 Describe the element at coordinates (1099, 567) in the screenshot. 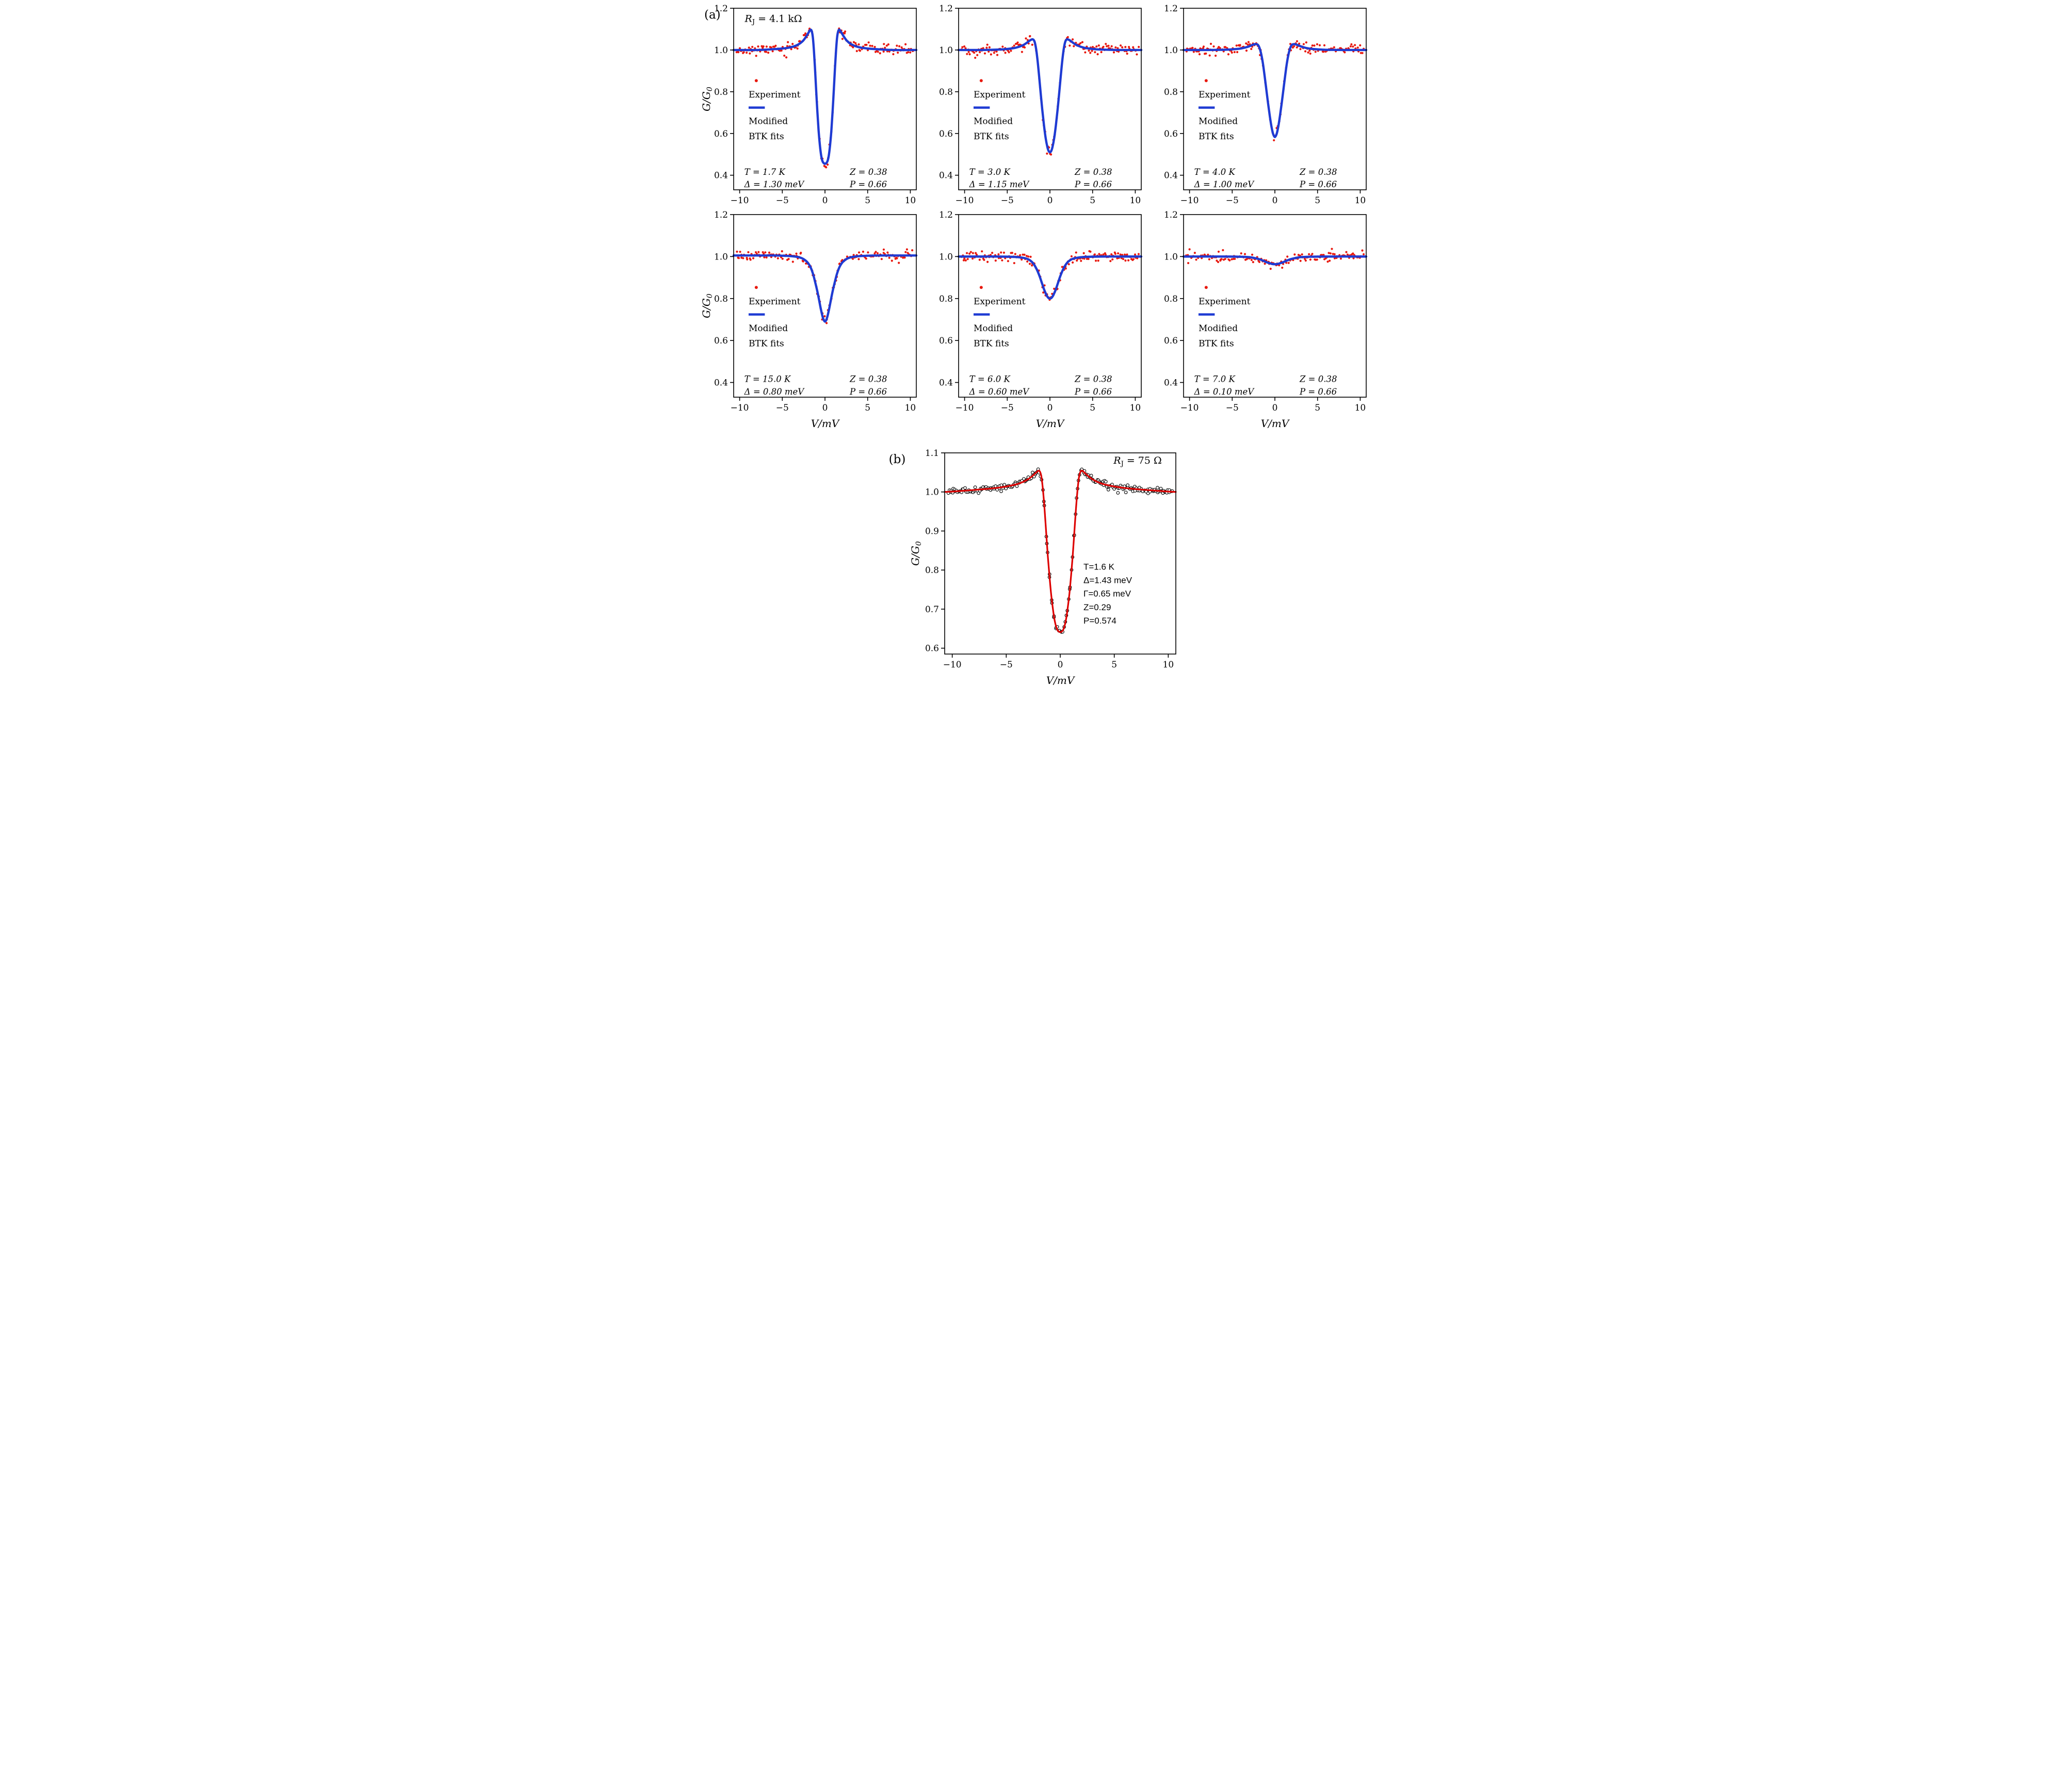

I see `fit-parameter-0: T=1.6 K` at that location.